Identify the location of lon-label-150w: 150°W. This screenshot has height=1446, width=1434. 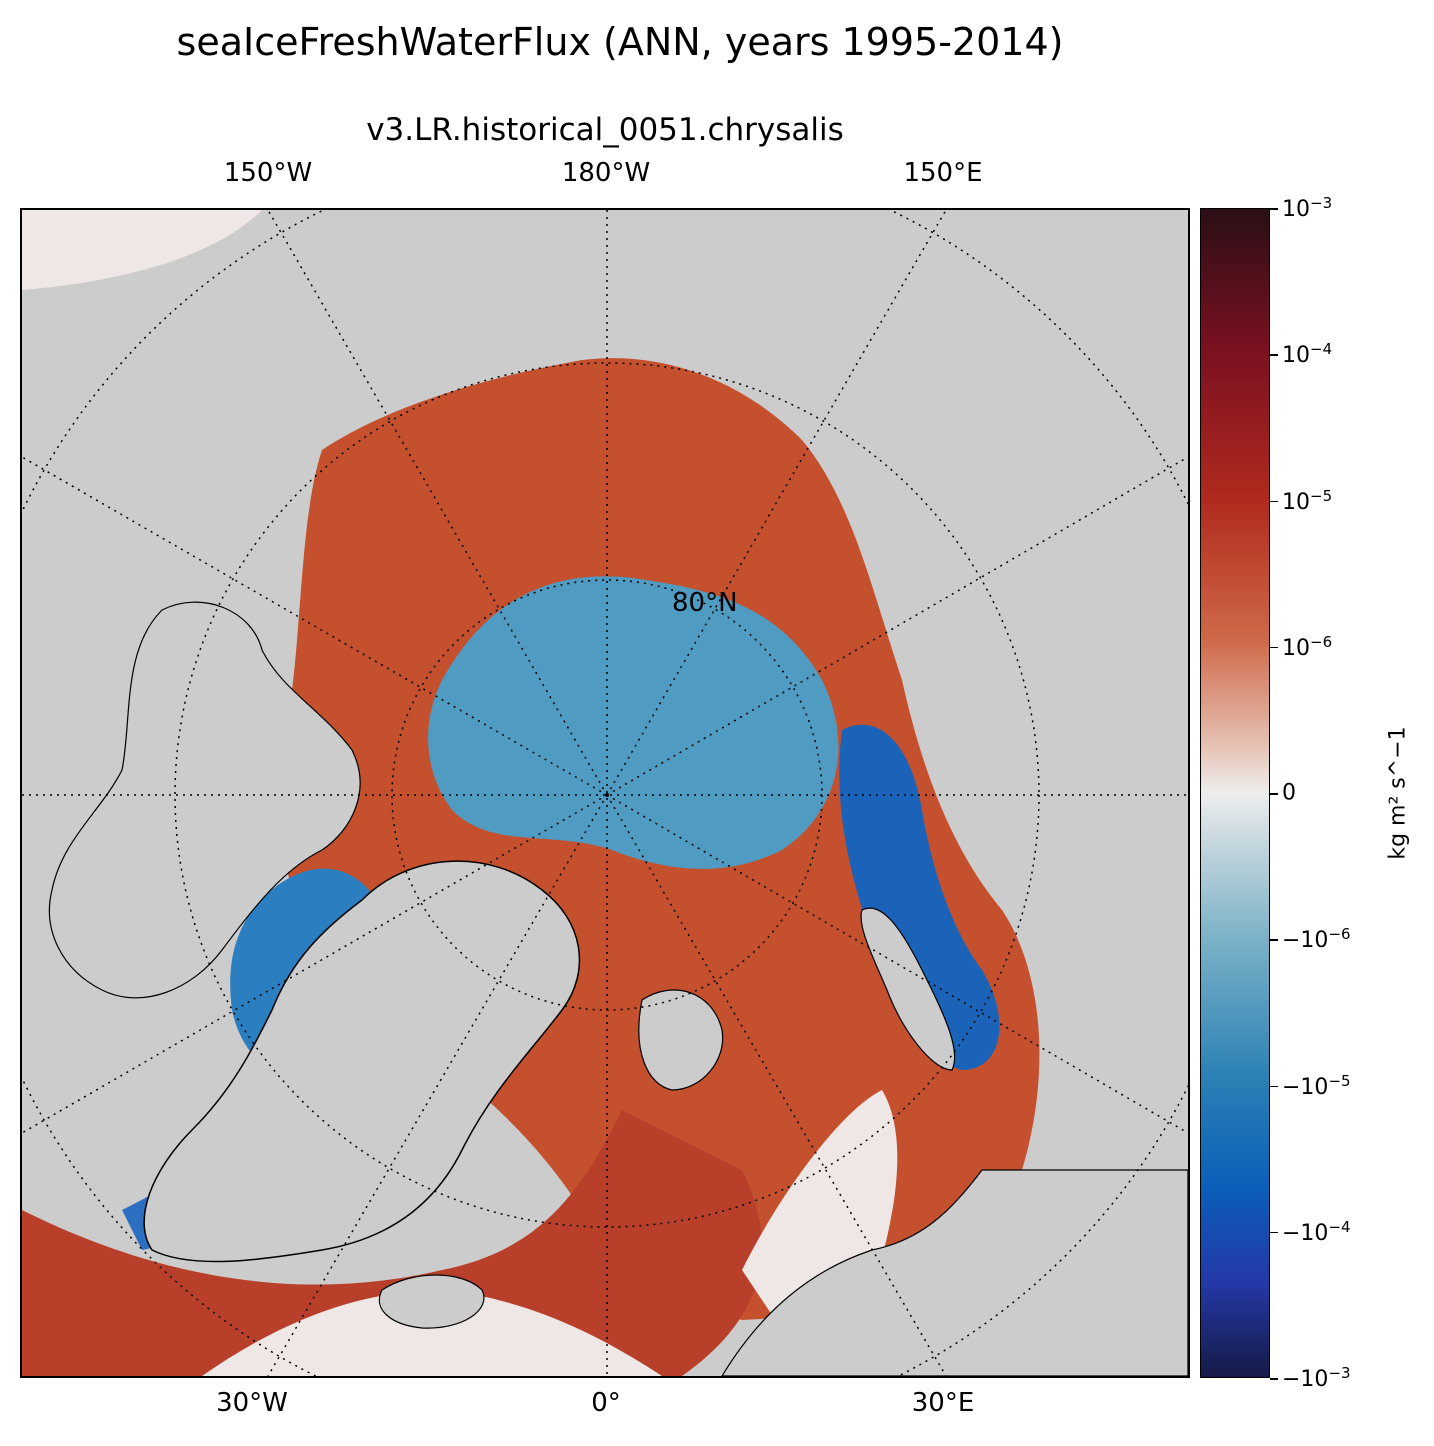
(268, 173).